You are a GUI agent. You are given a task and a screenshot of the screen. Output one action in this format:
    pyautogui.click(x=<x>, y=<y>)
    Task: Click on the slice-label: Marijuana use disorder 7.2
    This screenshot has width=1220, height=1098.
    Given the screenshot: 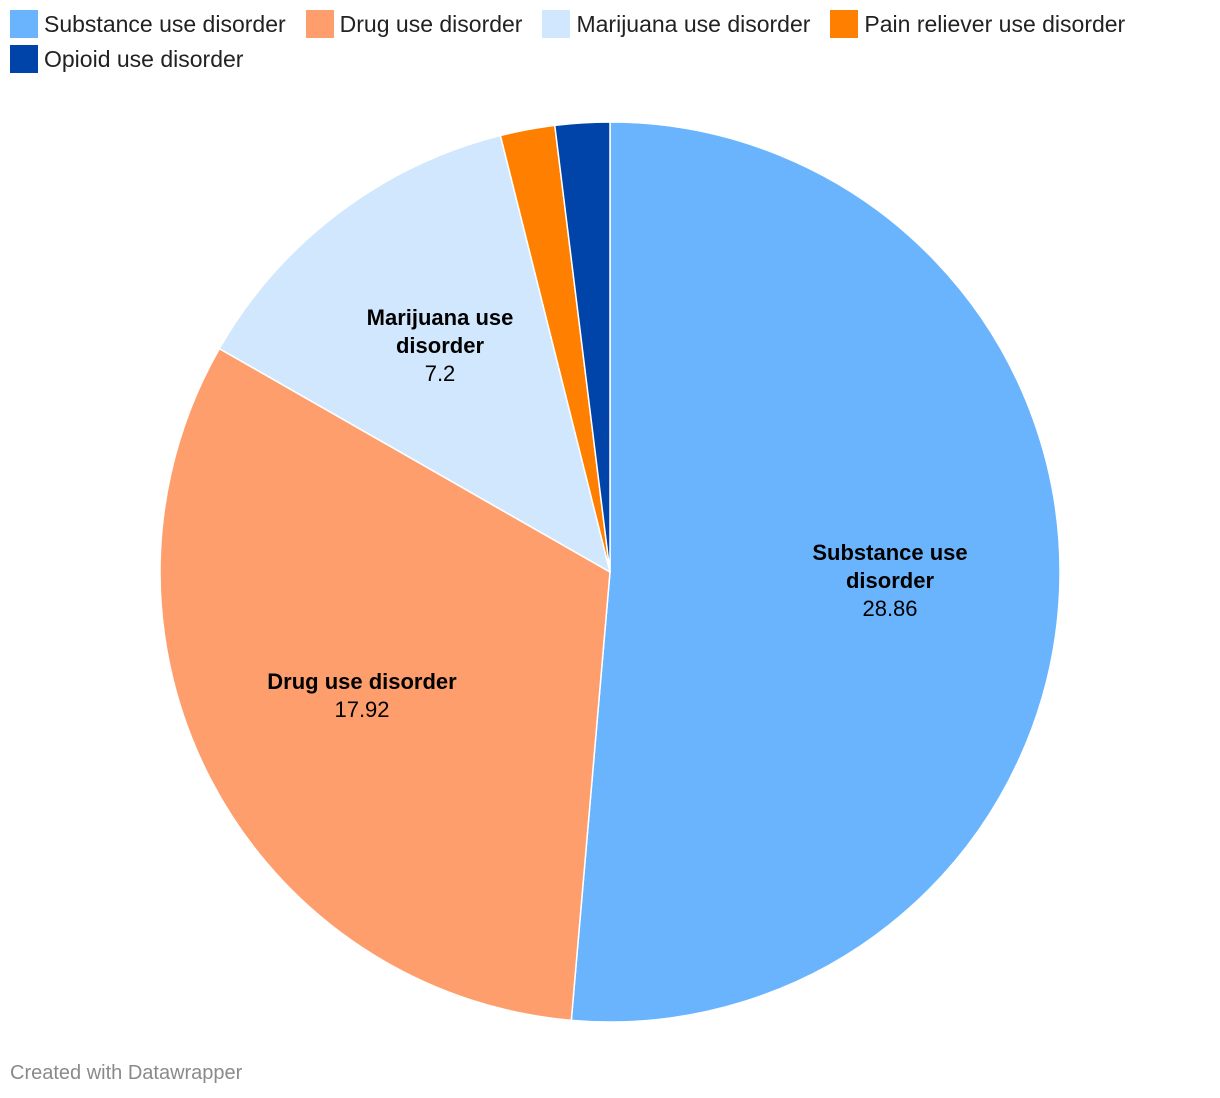 What is the action you would take?
    pyautogui.click(x=440, y=345)
    